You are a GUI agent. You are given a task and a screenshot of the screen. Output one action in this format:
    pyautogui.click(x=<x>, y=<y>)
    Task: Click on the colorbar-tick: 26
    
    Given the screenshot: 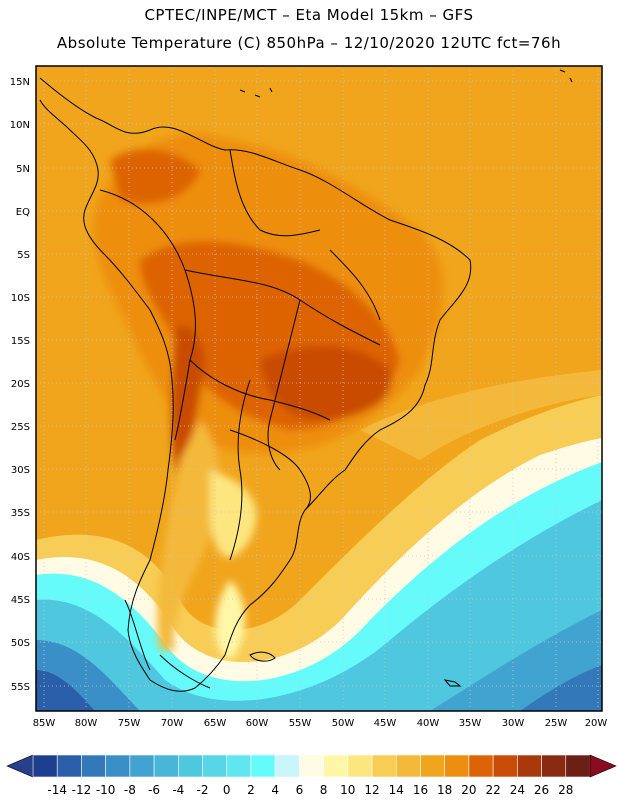 What is the action you would take?
    pyautogui.click(x=541, y=790)
    